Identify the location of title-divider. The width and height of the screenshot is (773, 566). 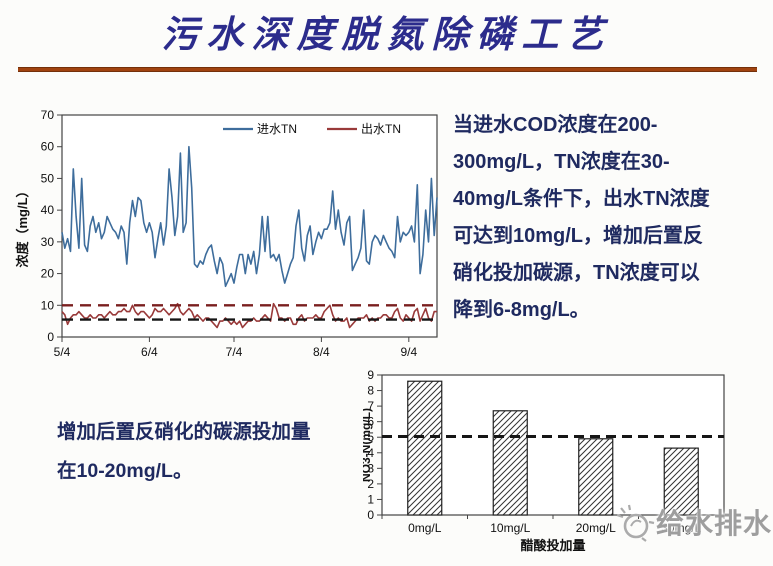
(387, 69).